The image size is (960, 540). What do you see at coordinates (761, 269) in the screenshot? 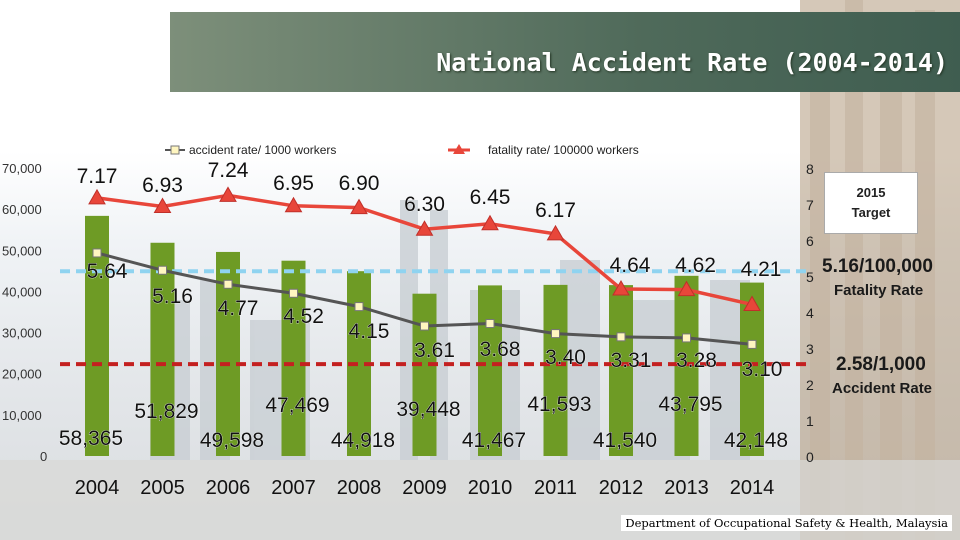
I see `fatality-rate-label: 4.21` at bounding box center [761, 269].